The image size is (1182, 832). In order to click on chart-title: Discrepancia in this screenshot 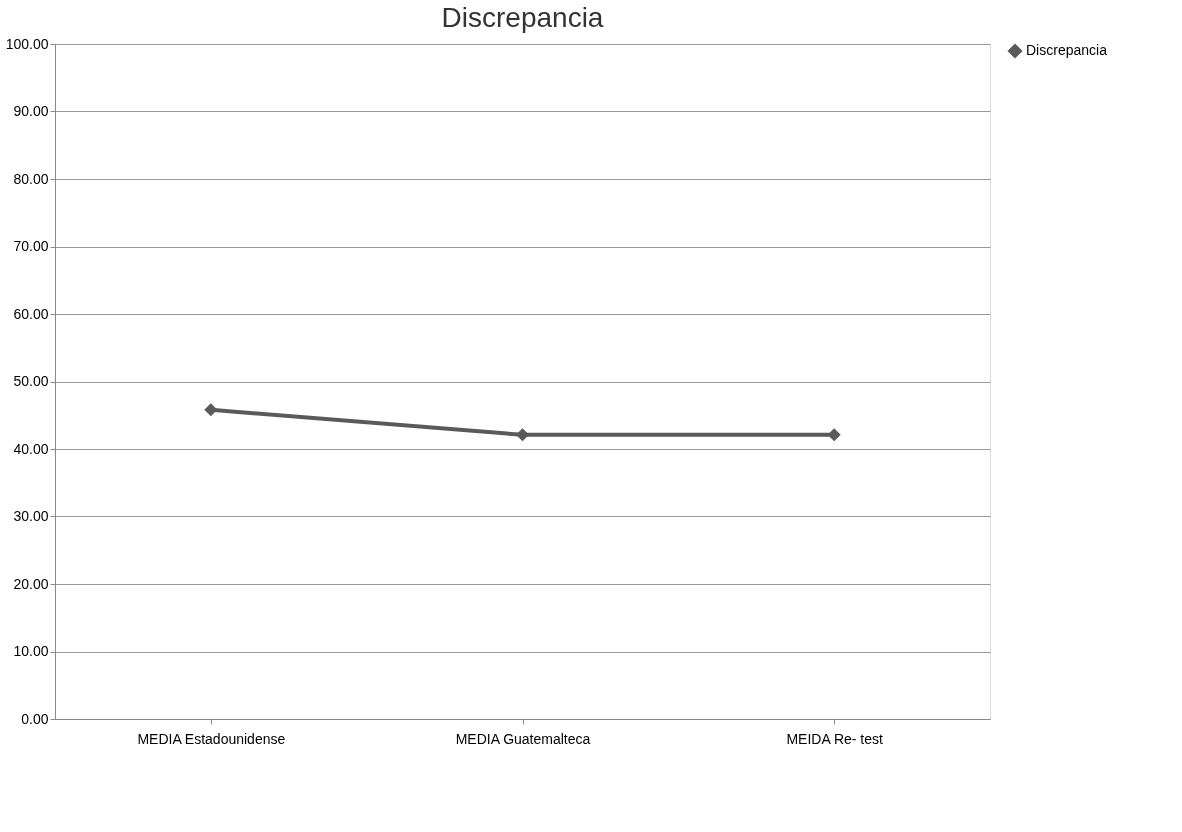, I will do `click(522, 17)`.